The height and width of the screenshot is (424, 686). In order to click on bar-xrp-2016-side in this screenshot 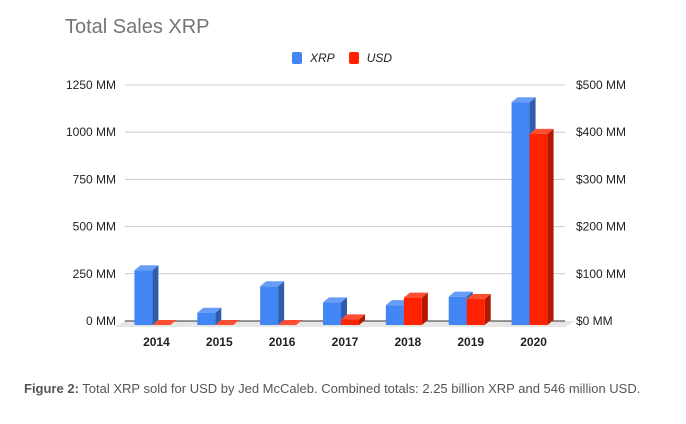, I will do `click(281, 303)`.